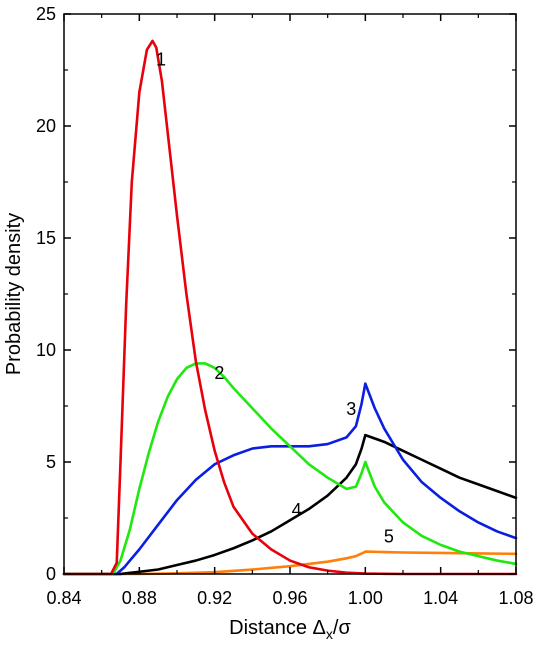 The image size is (536, 645). Describe the element at coordinates (440, 598) in the screenshot. I see `x-tick-label: 1.04` at that location.